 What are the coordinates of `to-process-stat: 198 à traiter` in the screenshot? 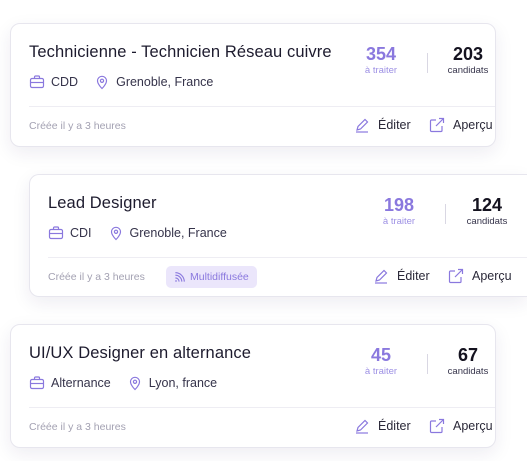 It's located at (399, 211).